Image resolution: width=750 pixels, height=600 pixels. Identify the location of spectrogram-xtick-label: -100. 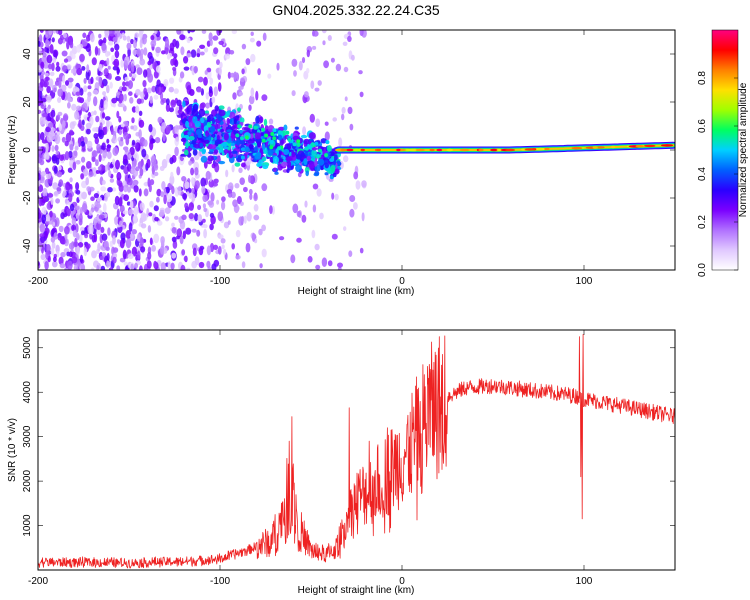
(220, 281).